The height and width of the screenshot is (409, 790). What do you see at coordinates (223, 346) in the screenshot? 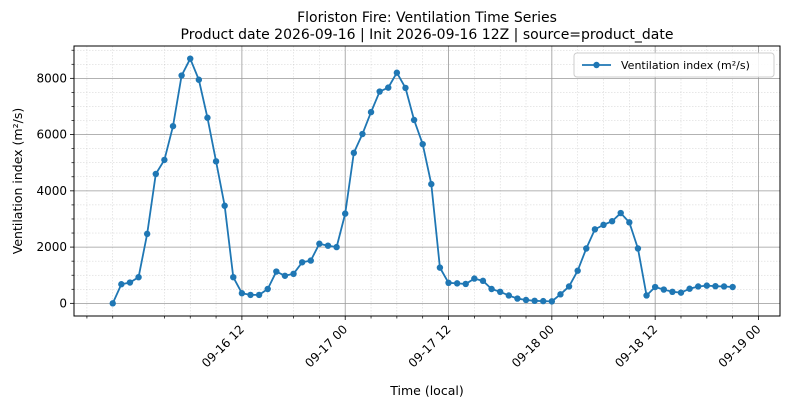
I see `x-tick-label: 09-16 12` at bounding box center [223, 346].